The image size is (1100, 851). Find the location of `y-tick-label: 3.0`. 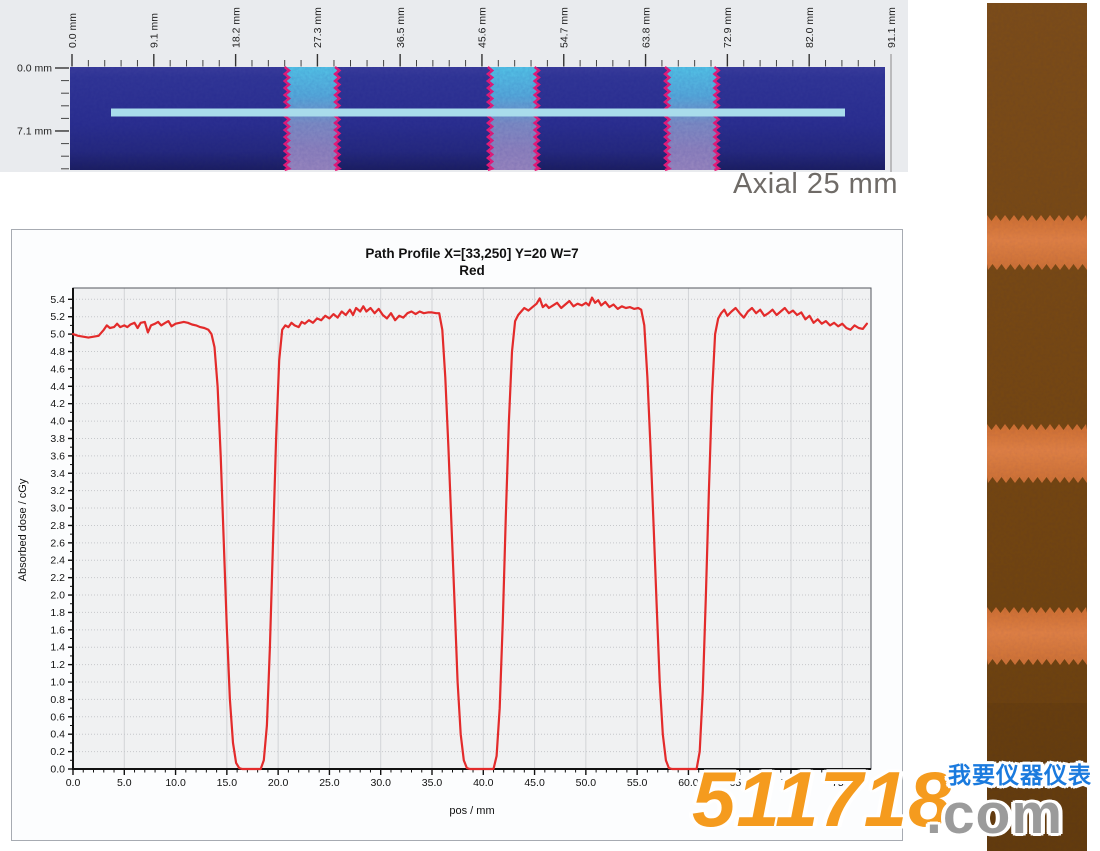

y-tick-label: 3.0 is located at coordinates (57, 509).